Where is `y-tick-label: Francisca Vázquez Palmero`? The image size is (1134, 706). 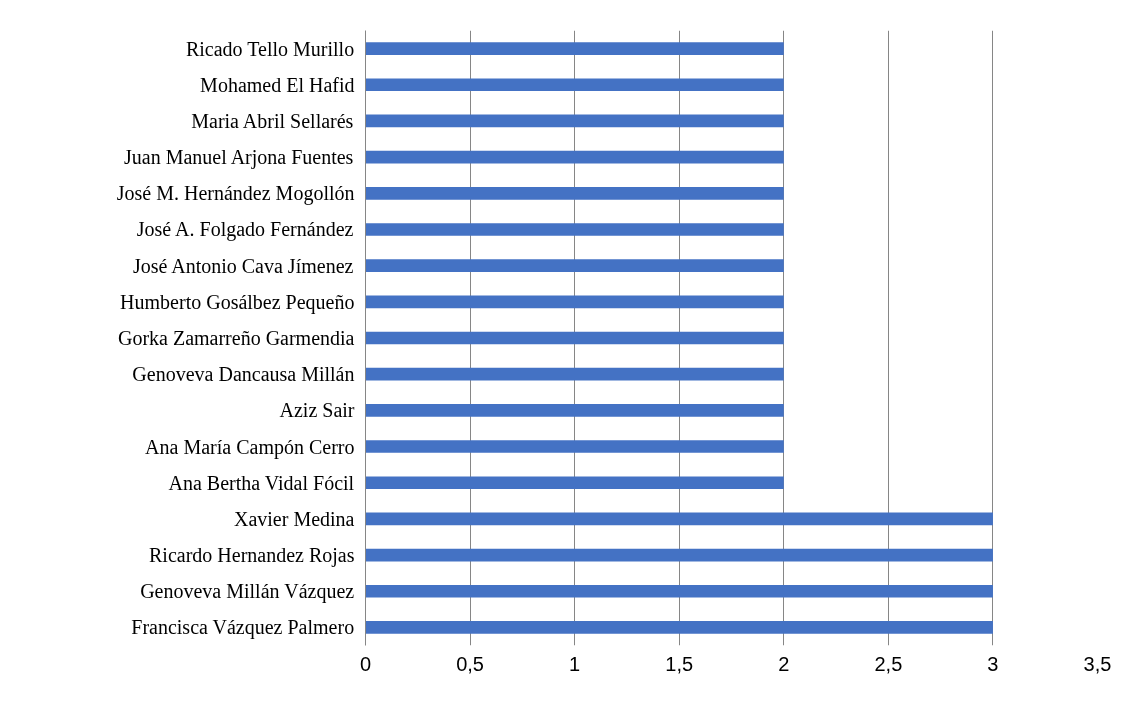 y-tick-label: Francisca Vázquez Palmero is located at coordinates (243, 628).